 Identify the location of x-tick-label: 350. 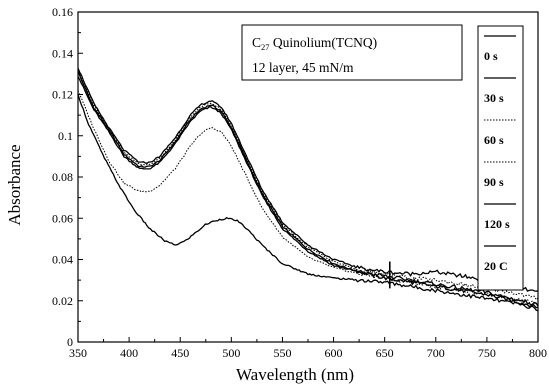
(78, 353).